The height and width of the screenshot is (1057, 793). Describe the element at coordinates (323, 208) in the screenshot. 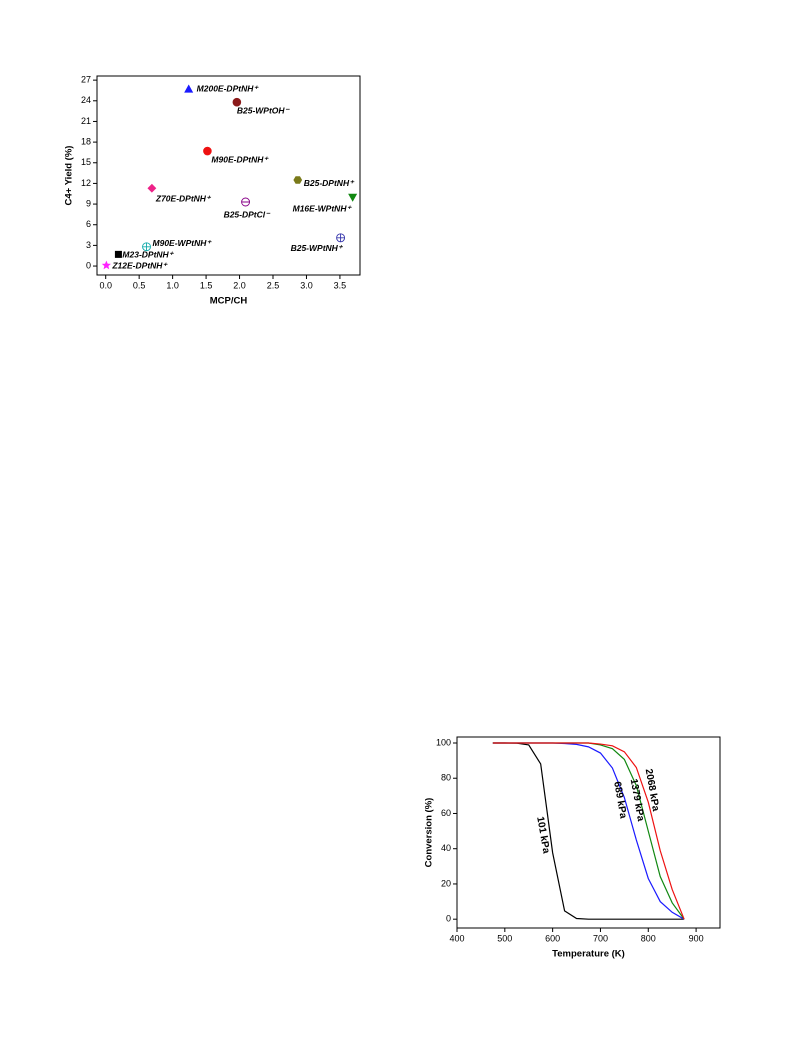

I see `point-label: M16E-WPtNH⁺` at that location.